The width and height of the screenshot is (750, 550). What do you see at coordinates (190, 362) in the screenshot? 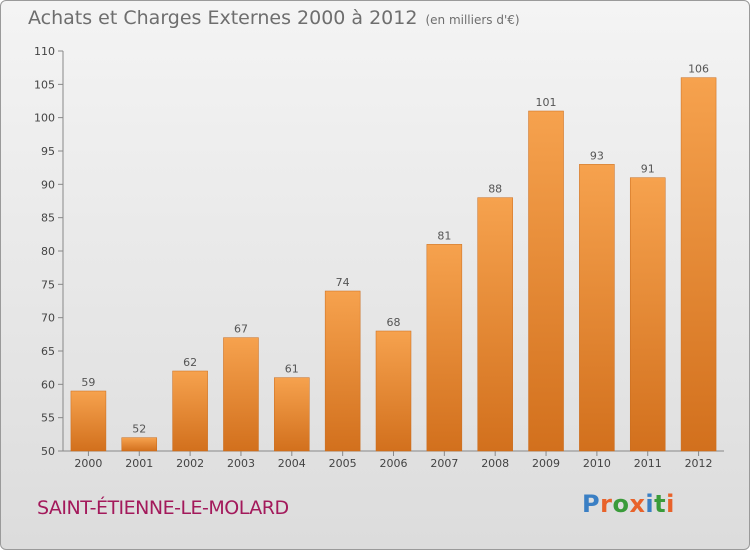
I see `data-label: 62` at bounding box center [190, 362].